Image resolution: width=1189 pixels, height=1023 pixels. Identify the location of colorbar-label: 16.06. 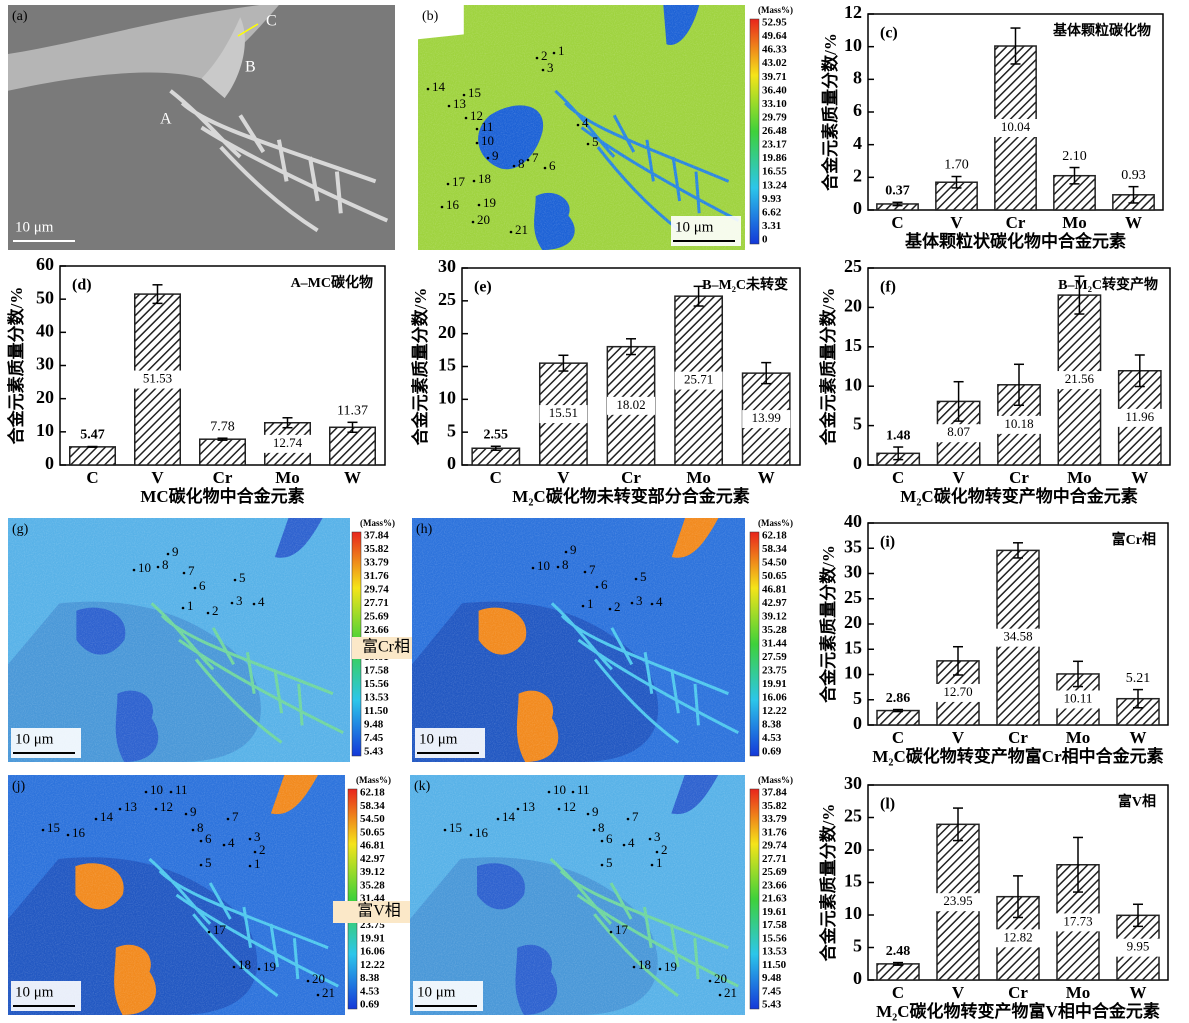
(372, 952).